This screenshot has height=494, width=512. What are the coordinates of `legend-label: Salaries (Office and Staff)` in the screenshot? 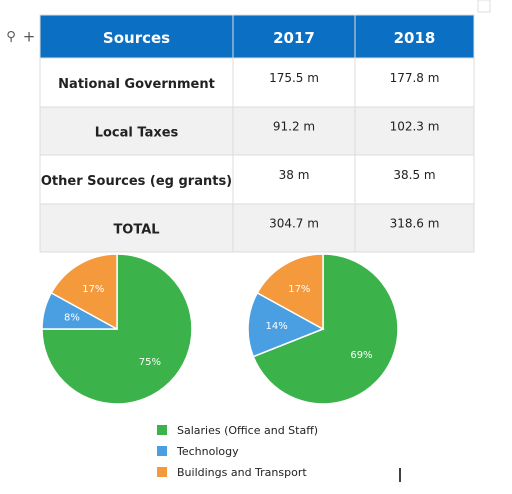 It's located at (247, 430).